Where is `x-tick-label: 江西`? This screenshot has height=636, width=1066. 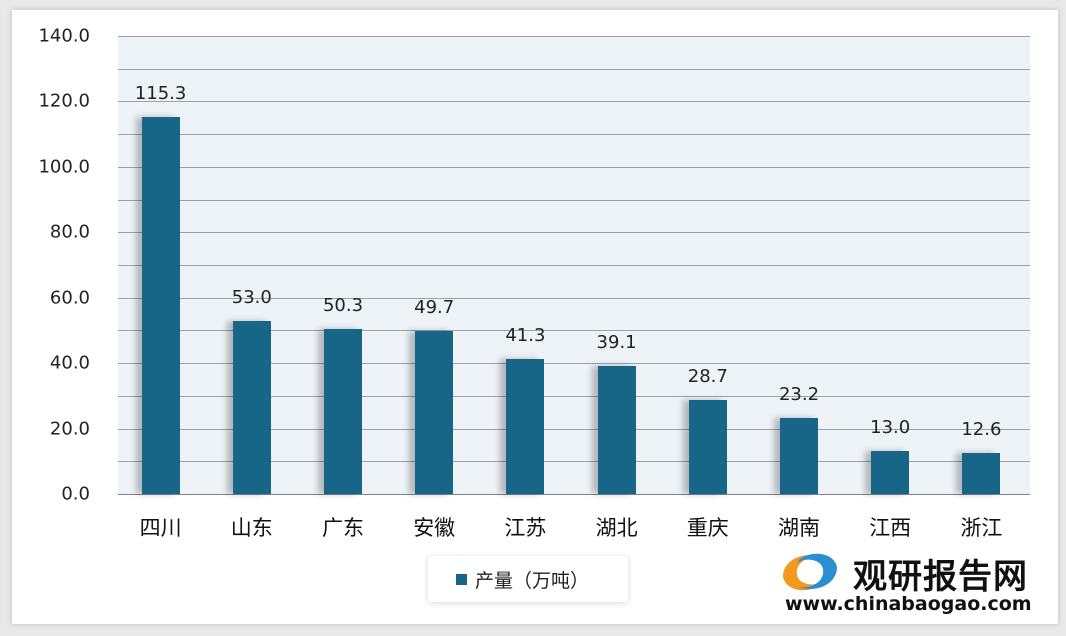 x-tick-label: 江西 is located at coordinates (890, 528).